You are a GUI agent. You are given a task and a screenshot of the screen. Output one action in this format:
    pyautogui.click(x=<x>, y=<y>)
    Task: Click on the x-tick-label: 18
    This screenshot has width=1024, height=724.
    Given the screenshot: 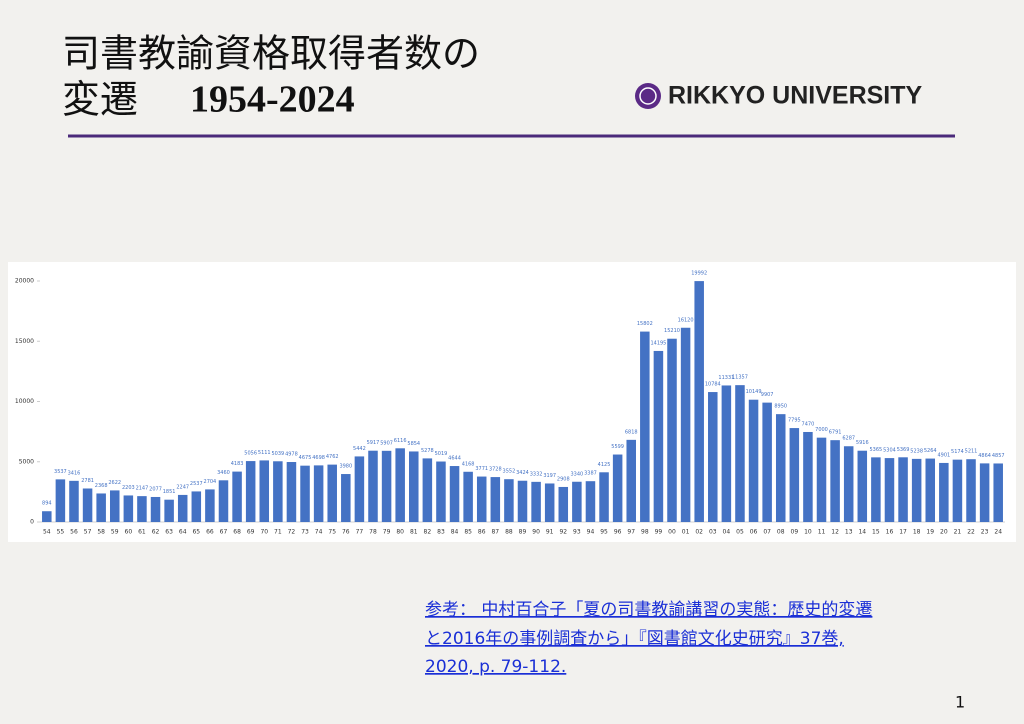 What is the action you would take?
    pyautogui.click(x=917, y=532)
    